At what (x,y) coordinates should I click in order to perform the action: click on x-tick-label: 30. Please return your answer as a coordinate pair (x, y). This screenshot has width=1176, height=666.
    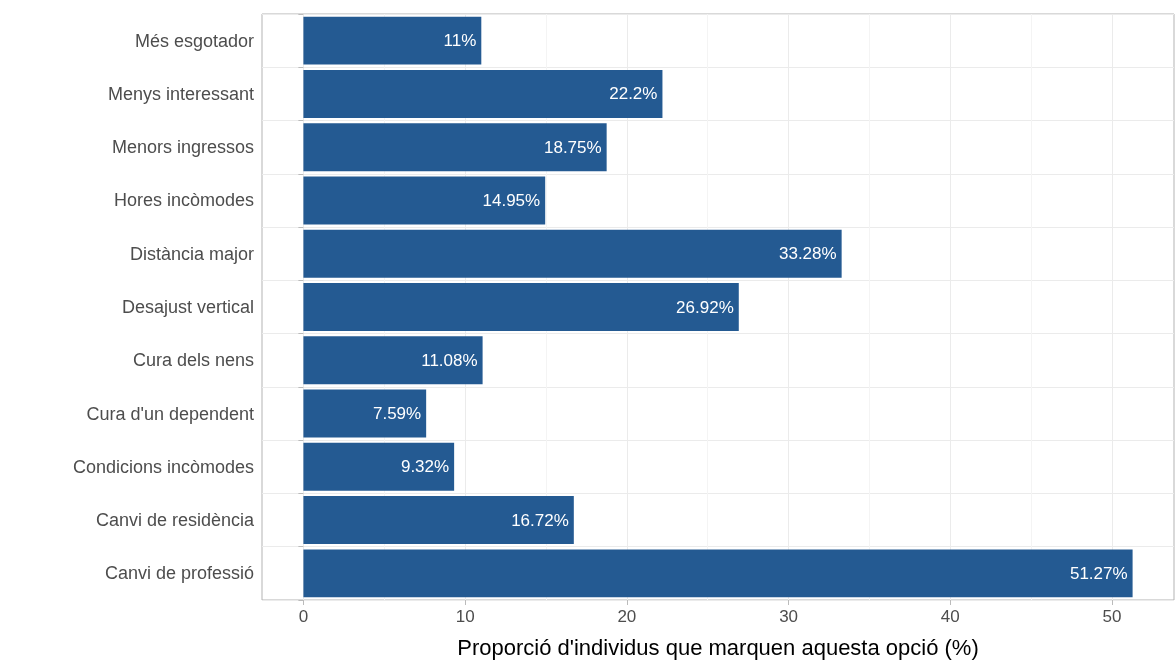
    Looking at the image, I should click on (789, 616).